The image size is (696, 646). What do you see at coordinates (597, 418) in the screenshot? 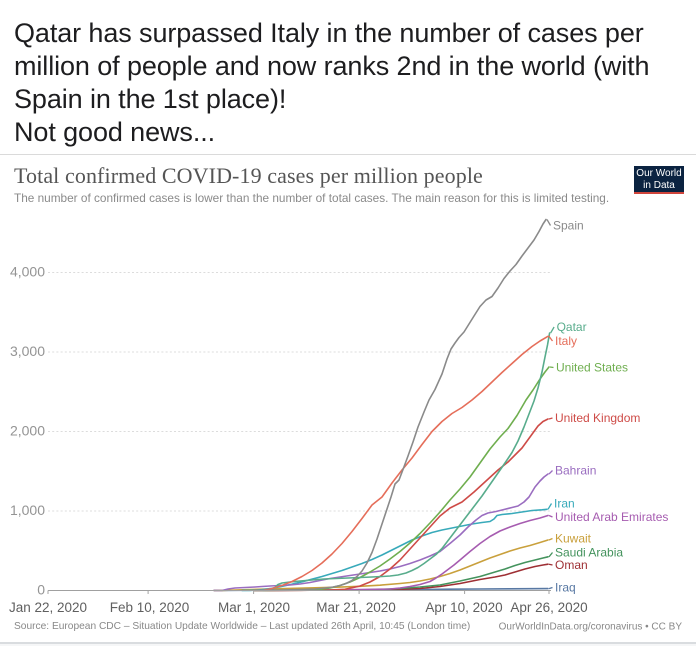
I see `svg-text: United Kingdom` at bounding box center [597, 418].